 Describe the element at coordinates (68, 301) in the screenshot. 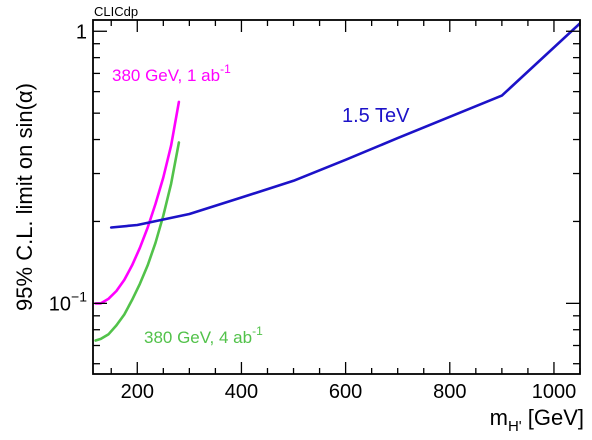

I see `y-tick-label: 10−1` at that location.